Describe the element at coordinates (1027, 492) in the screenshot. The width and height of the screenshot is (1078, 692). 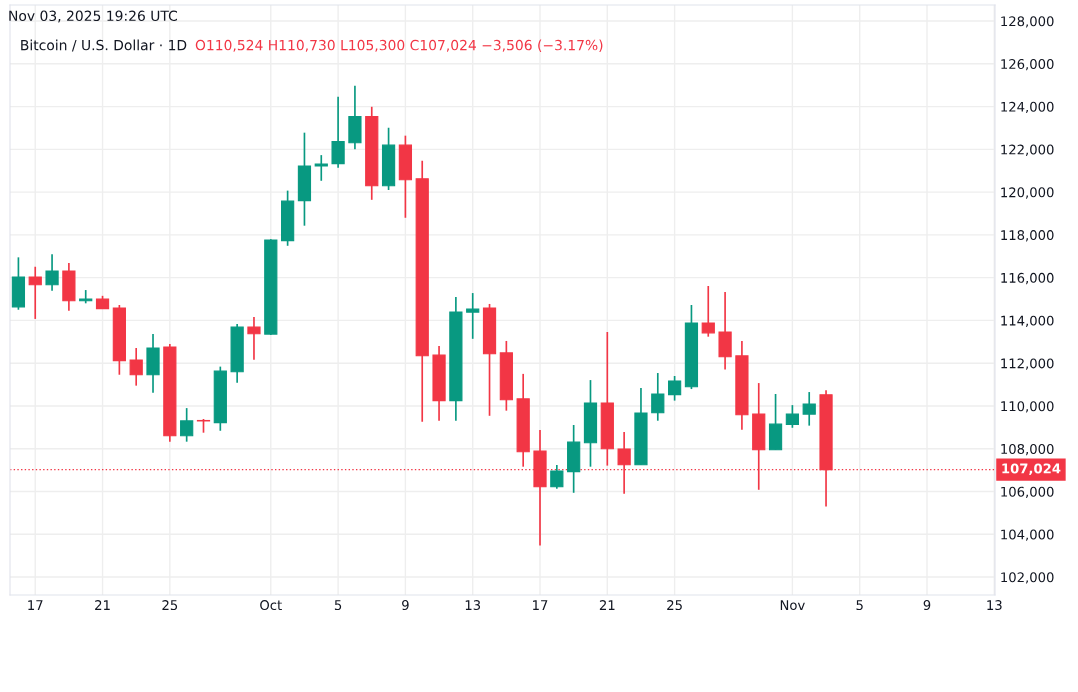
I see `y-tick-label: 106,000` at that location.